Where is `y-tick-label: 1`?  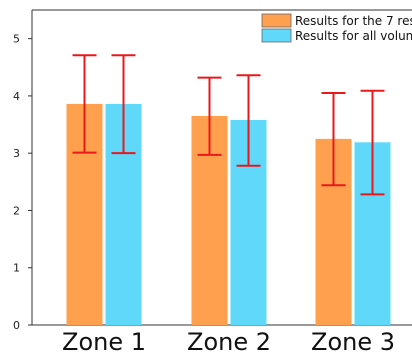 y-tick-label: 1 is located at coordinates (16, 268).